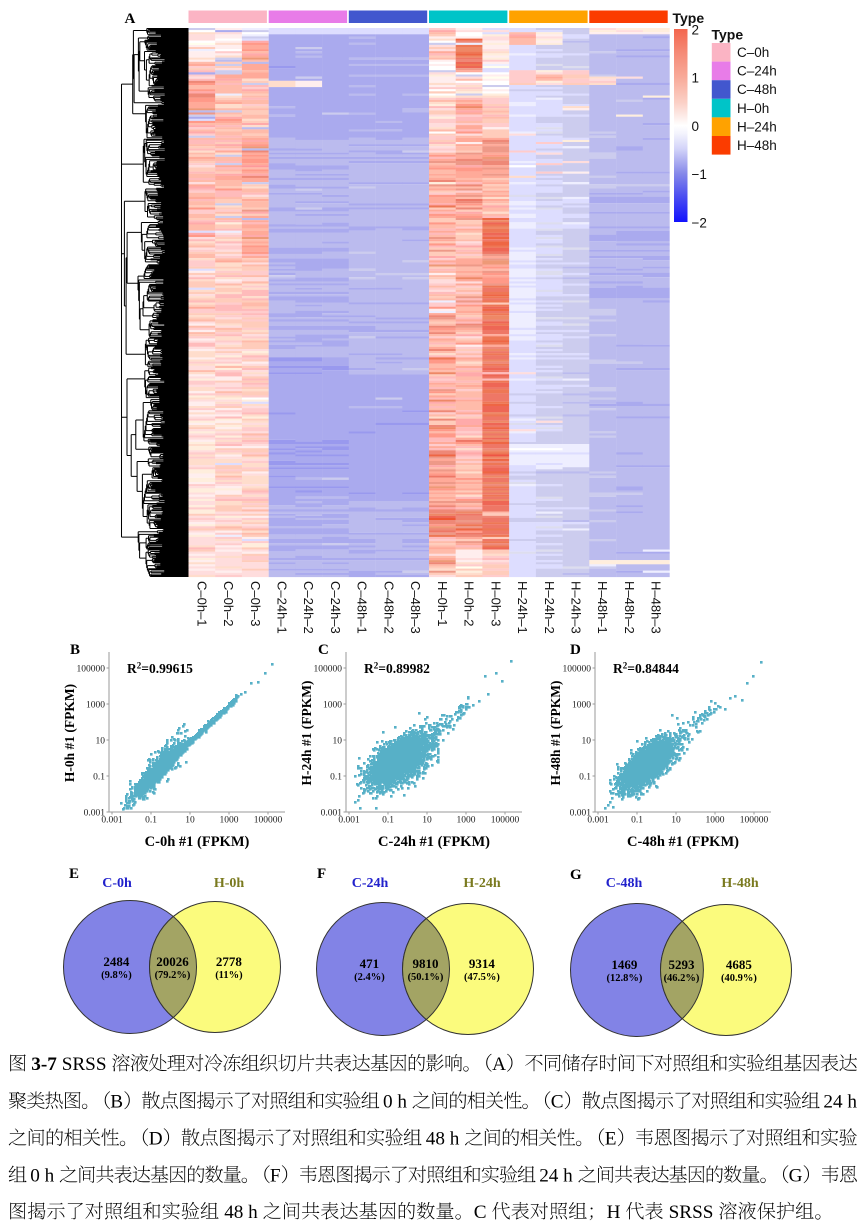 This screenshot has width=865, height=1232. I want to click on svg-text: (12.8%), so click(624, 978).